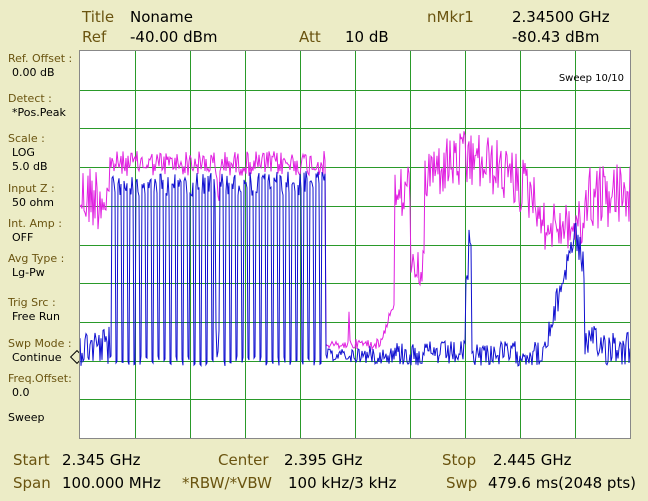  What do you see at coordinates (21, 392) in the screenshot?
I see `sidebar-item-value: 0.0` at bounding box center [21, 392].